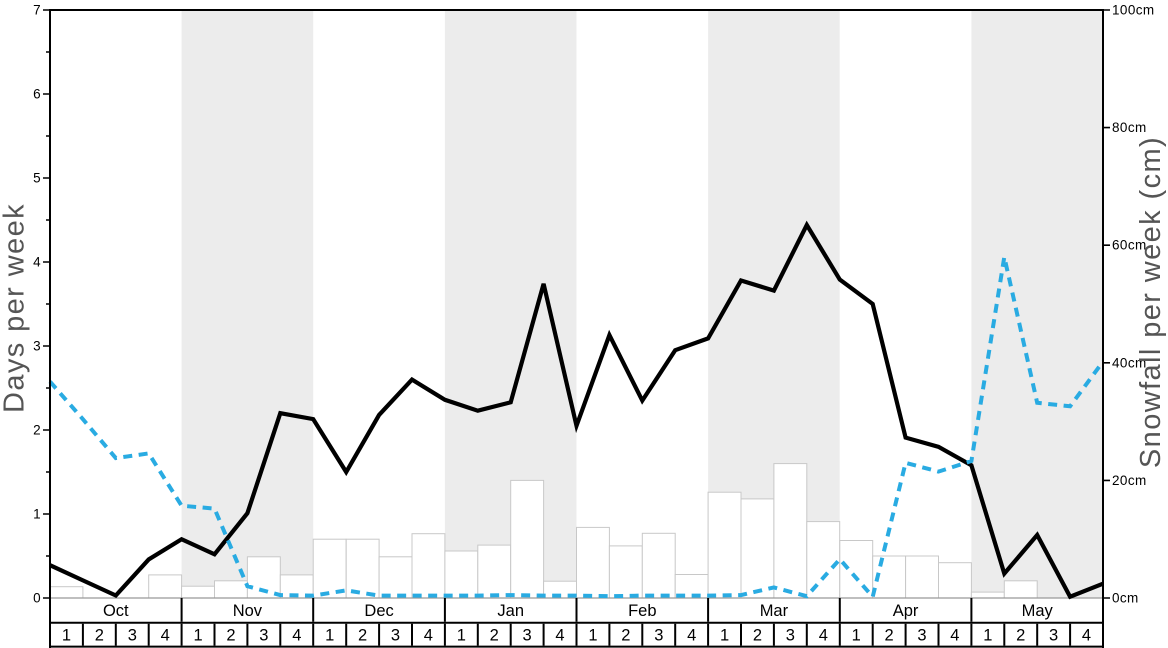 The height and width of the screenshot is (648, 1168). I want to click on svg-text: 60cm, so click(1129, 245).